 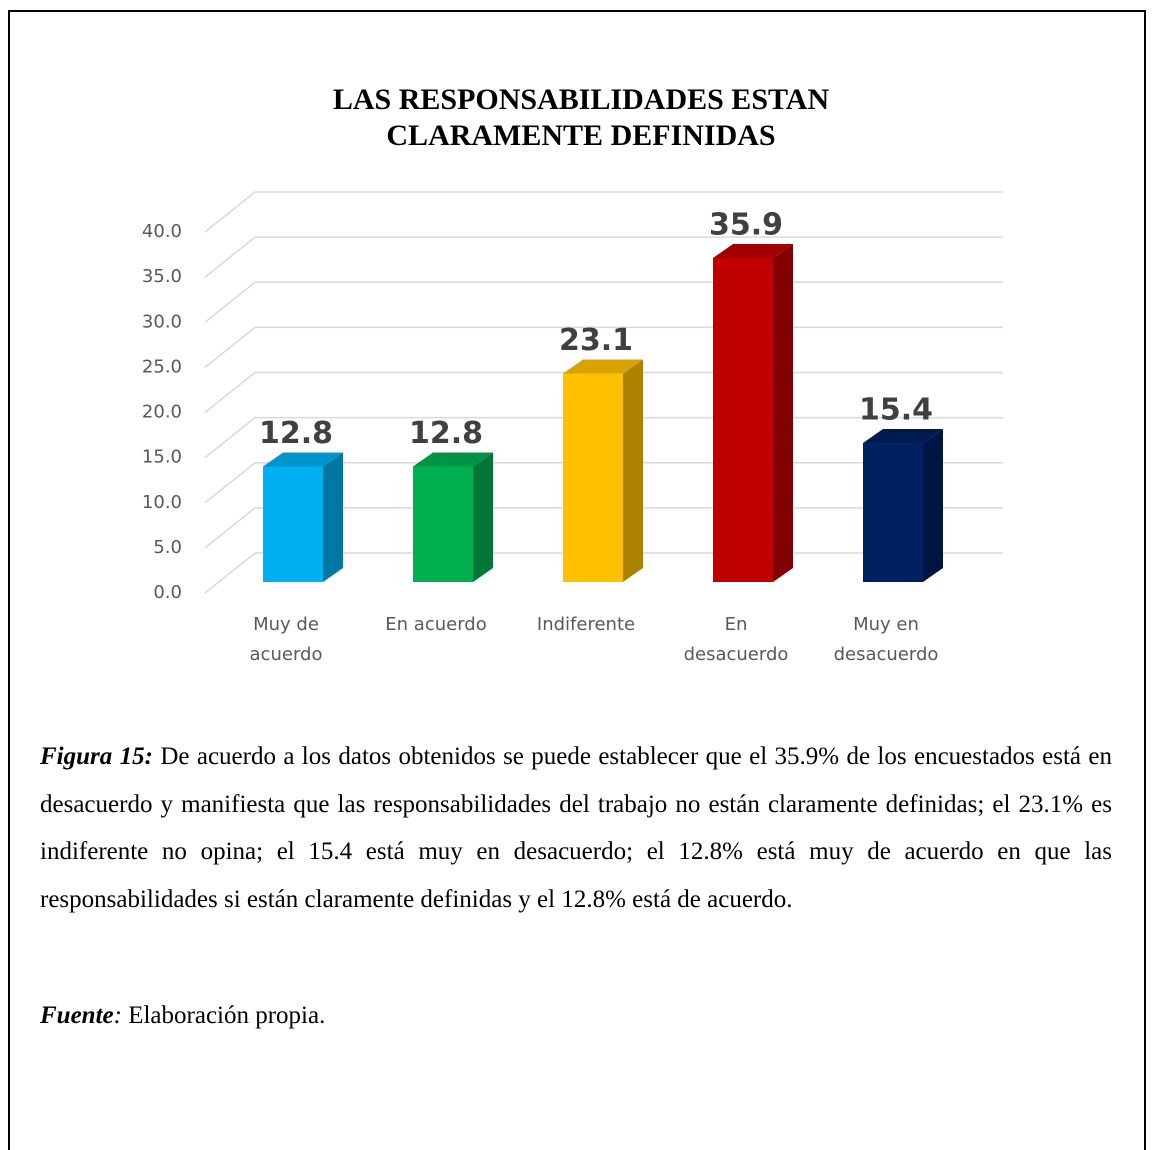 I want to click on y-tick-label: 40.0, so click(x=162, y=231).